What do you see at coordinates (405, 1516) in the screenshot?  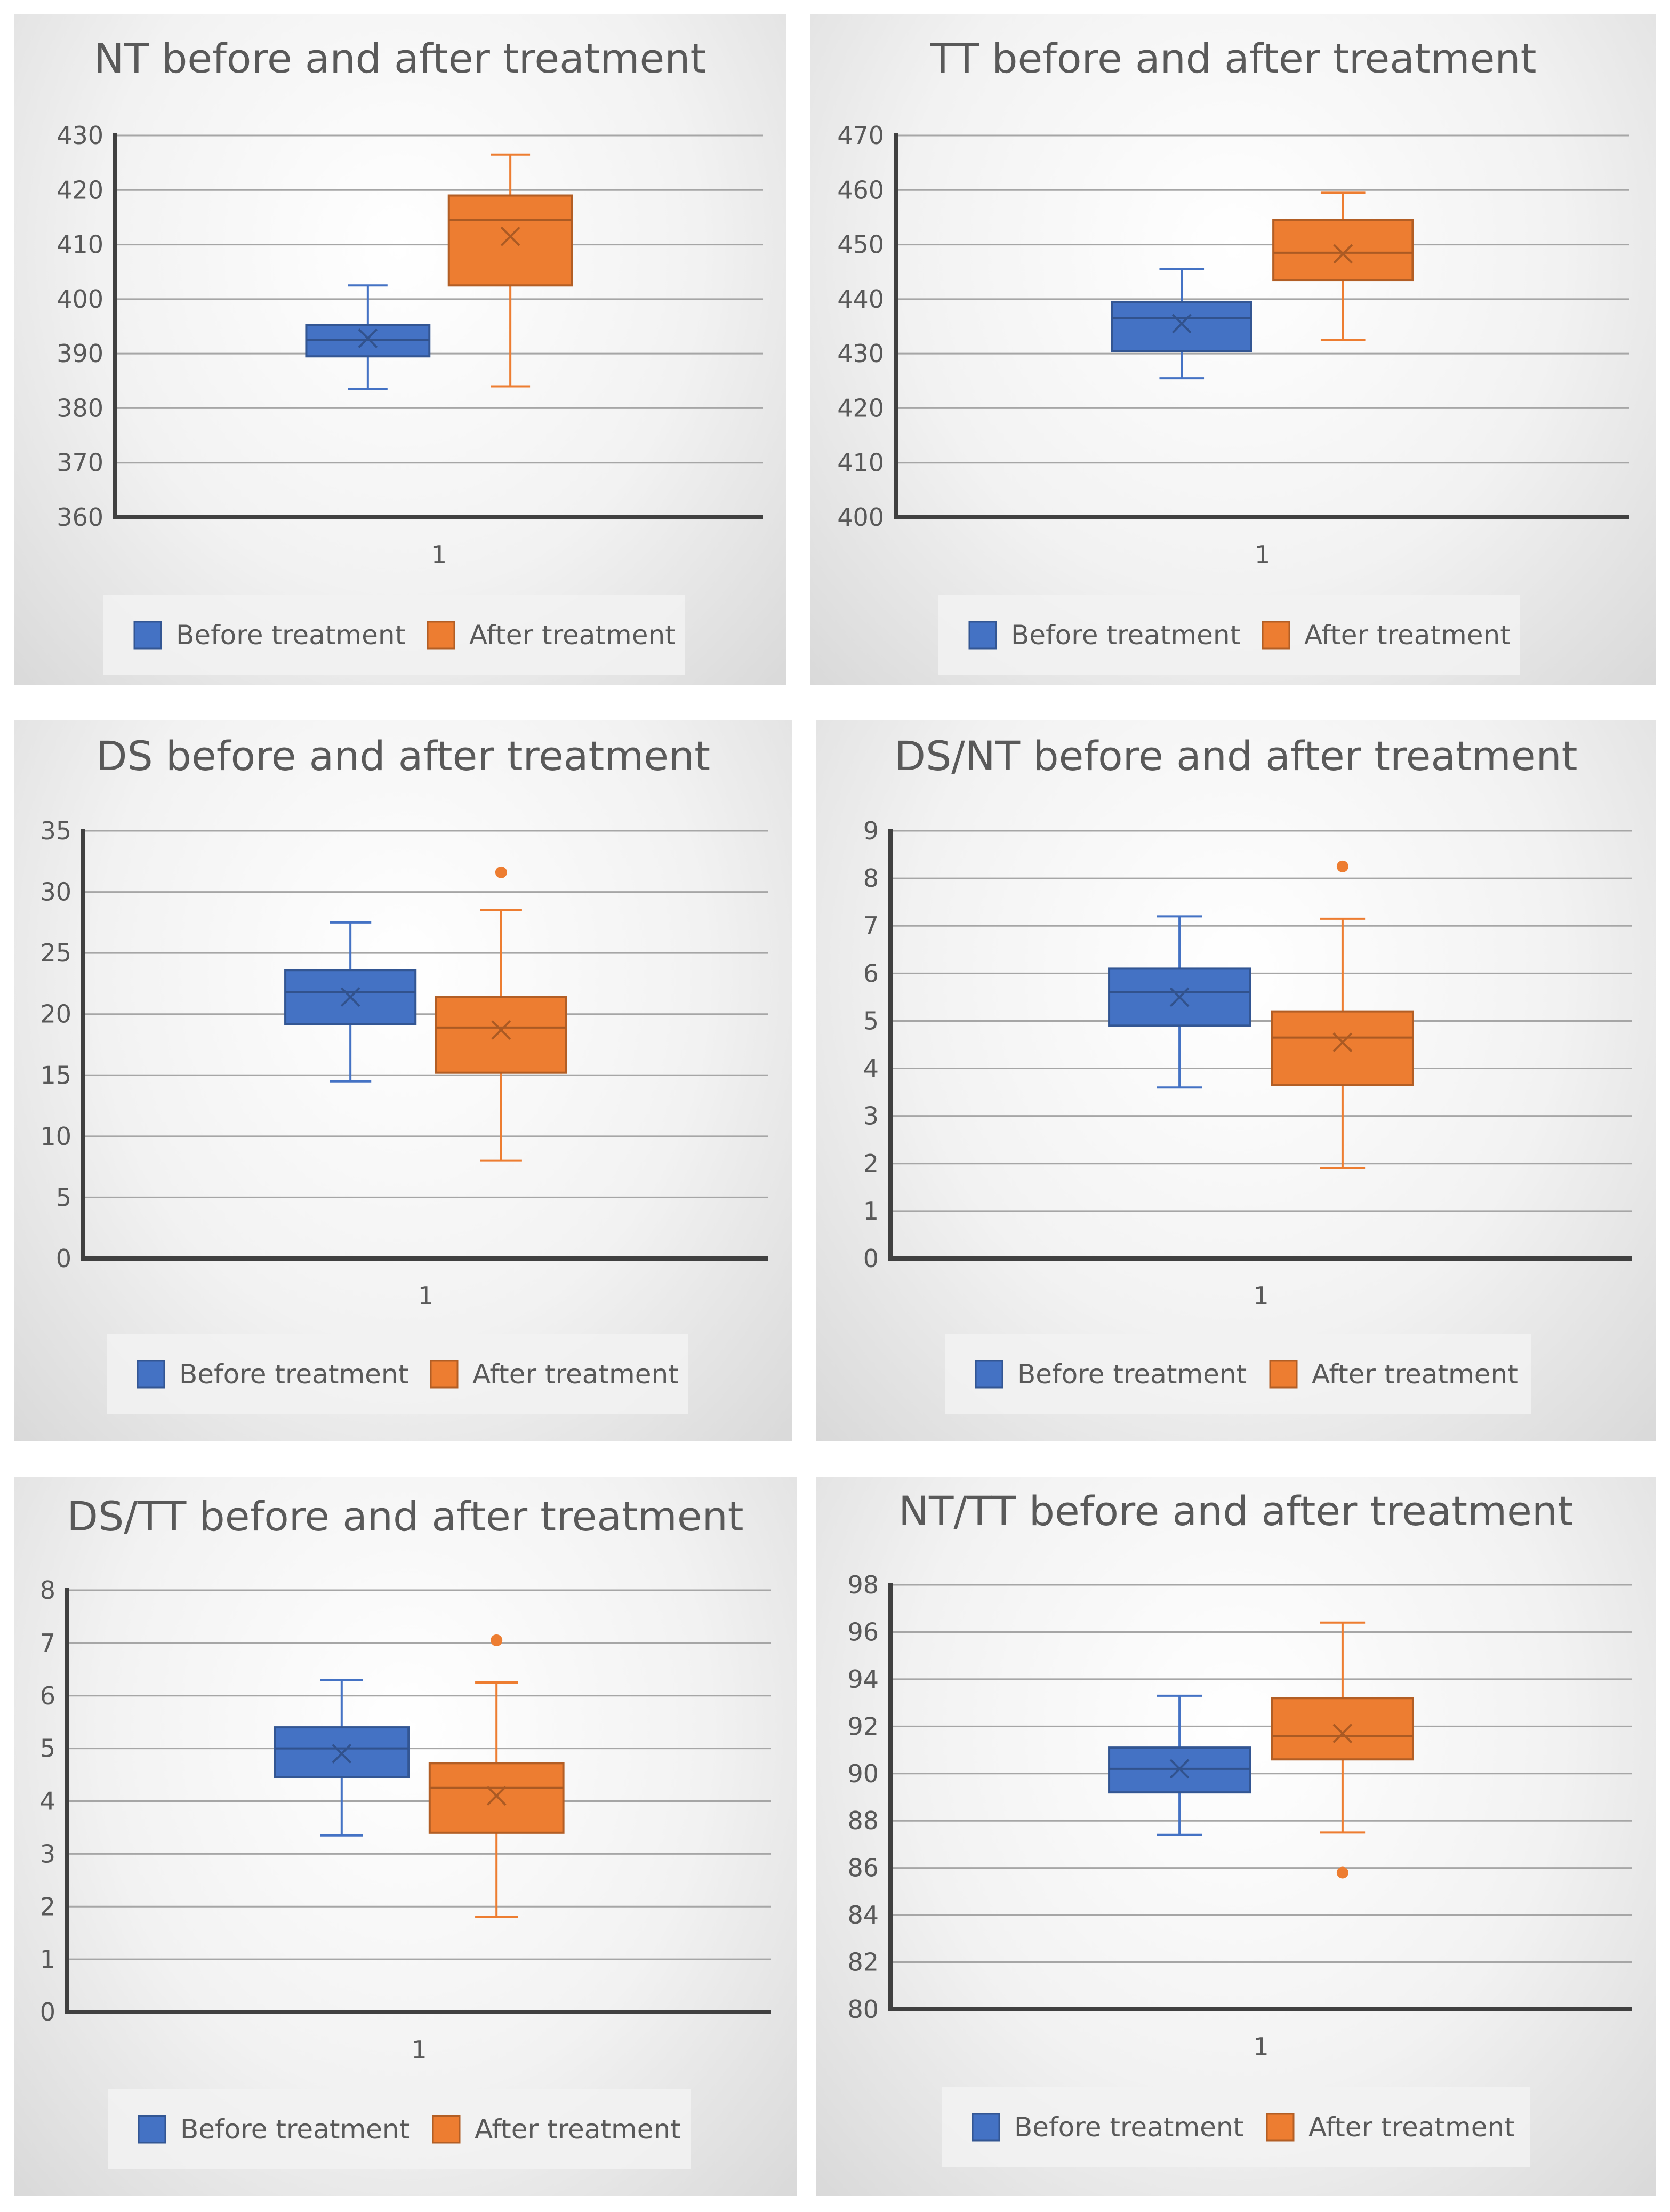 I see `chart-title: DS/TT before and after treatment` at bounding box center [405, 1516].